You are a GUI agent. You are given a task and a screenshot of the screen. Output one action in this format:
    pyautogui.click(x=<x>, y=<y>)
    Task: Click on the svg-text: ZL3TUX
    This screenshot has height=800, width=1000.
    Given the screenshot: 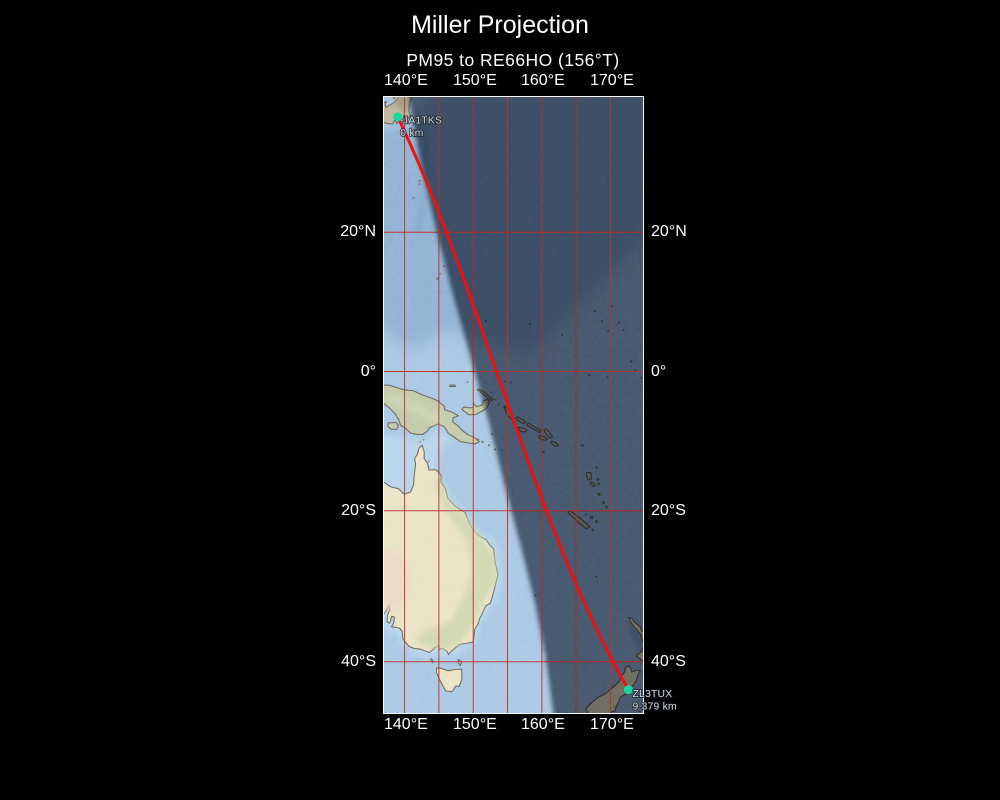 What is the action you would take?
    pyautogui.click(x=653, y=694)
    